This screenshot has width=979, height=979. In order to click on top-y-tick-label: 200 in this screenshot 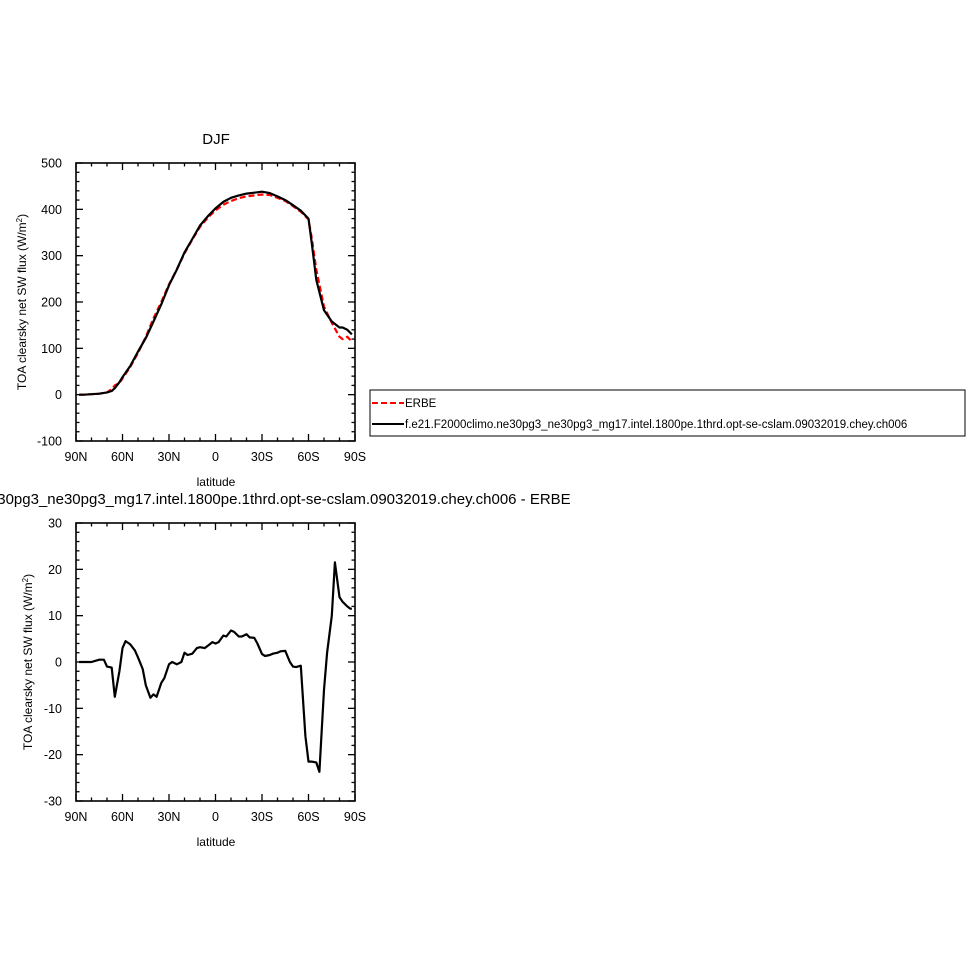, I will do `click(51, 303)`.